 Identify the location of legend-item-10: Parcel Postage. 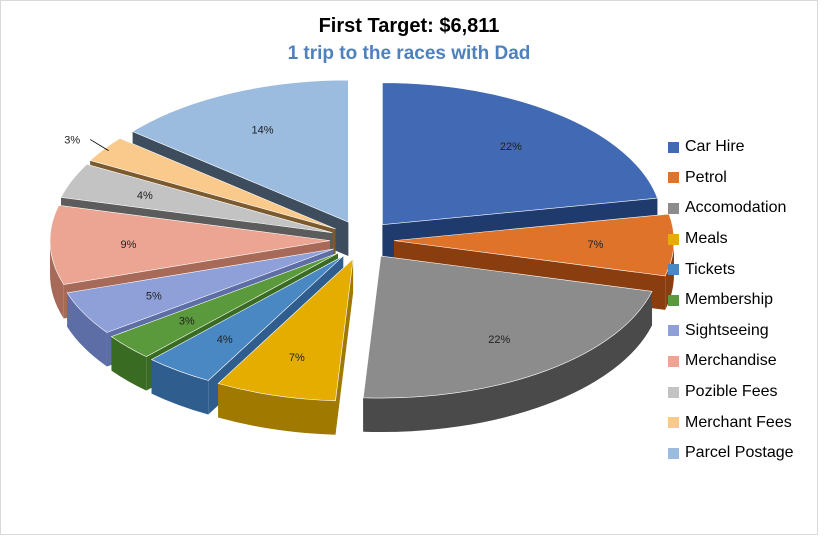
(731, 453).